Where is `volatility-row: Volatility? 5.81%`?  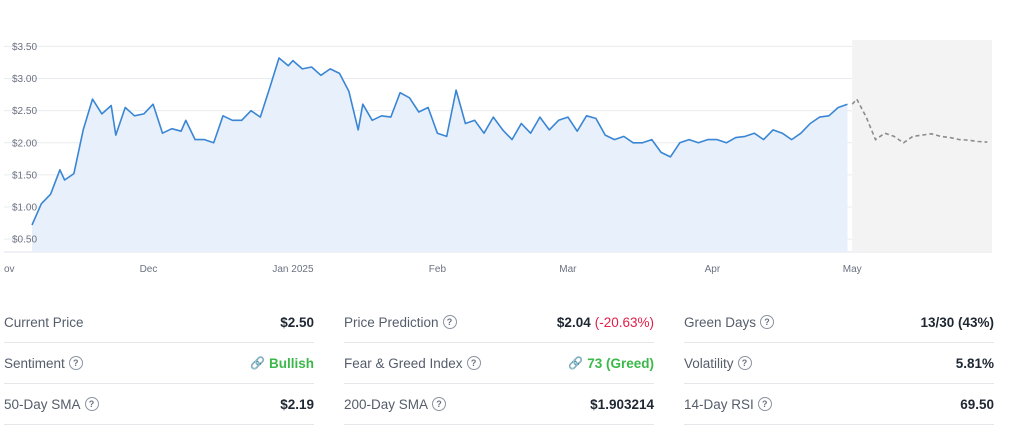 volatility-row: Volatility? 5.81% is located at coordinates (839, 363).